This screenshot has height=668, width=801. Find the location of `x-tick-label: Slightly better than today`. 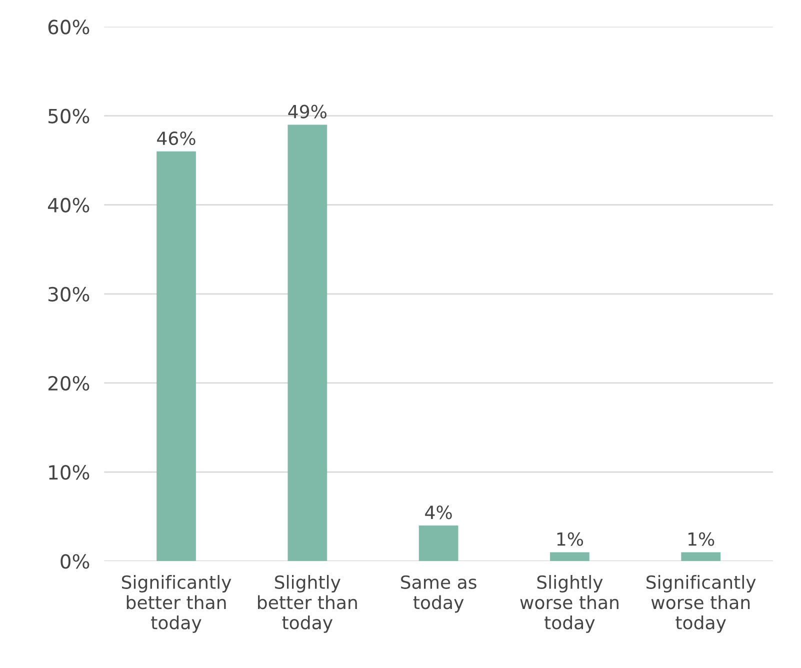

x-tick-label: Slightly better than today is located at coordinates (307, 604).